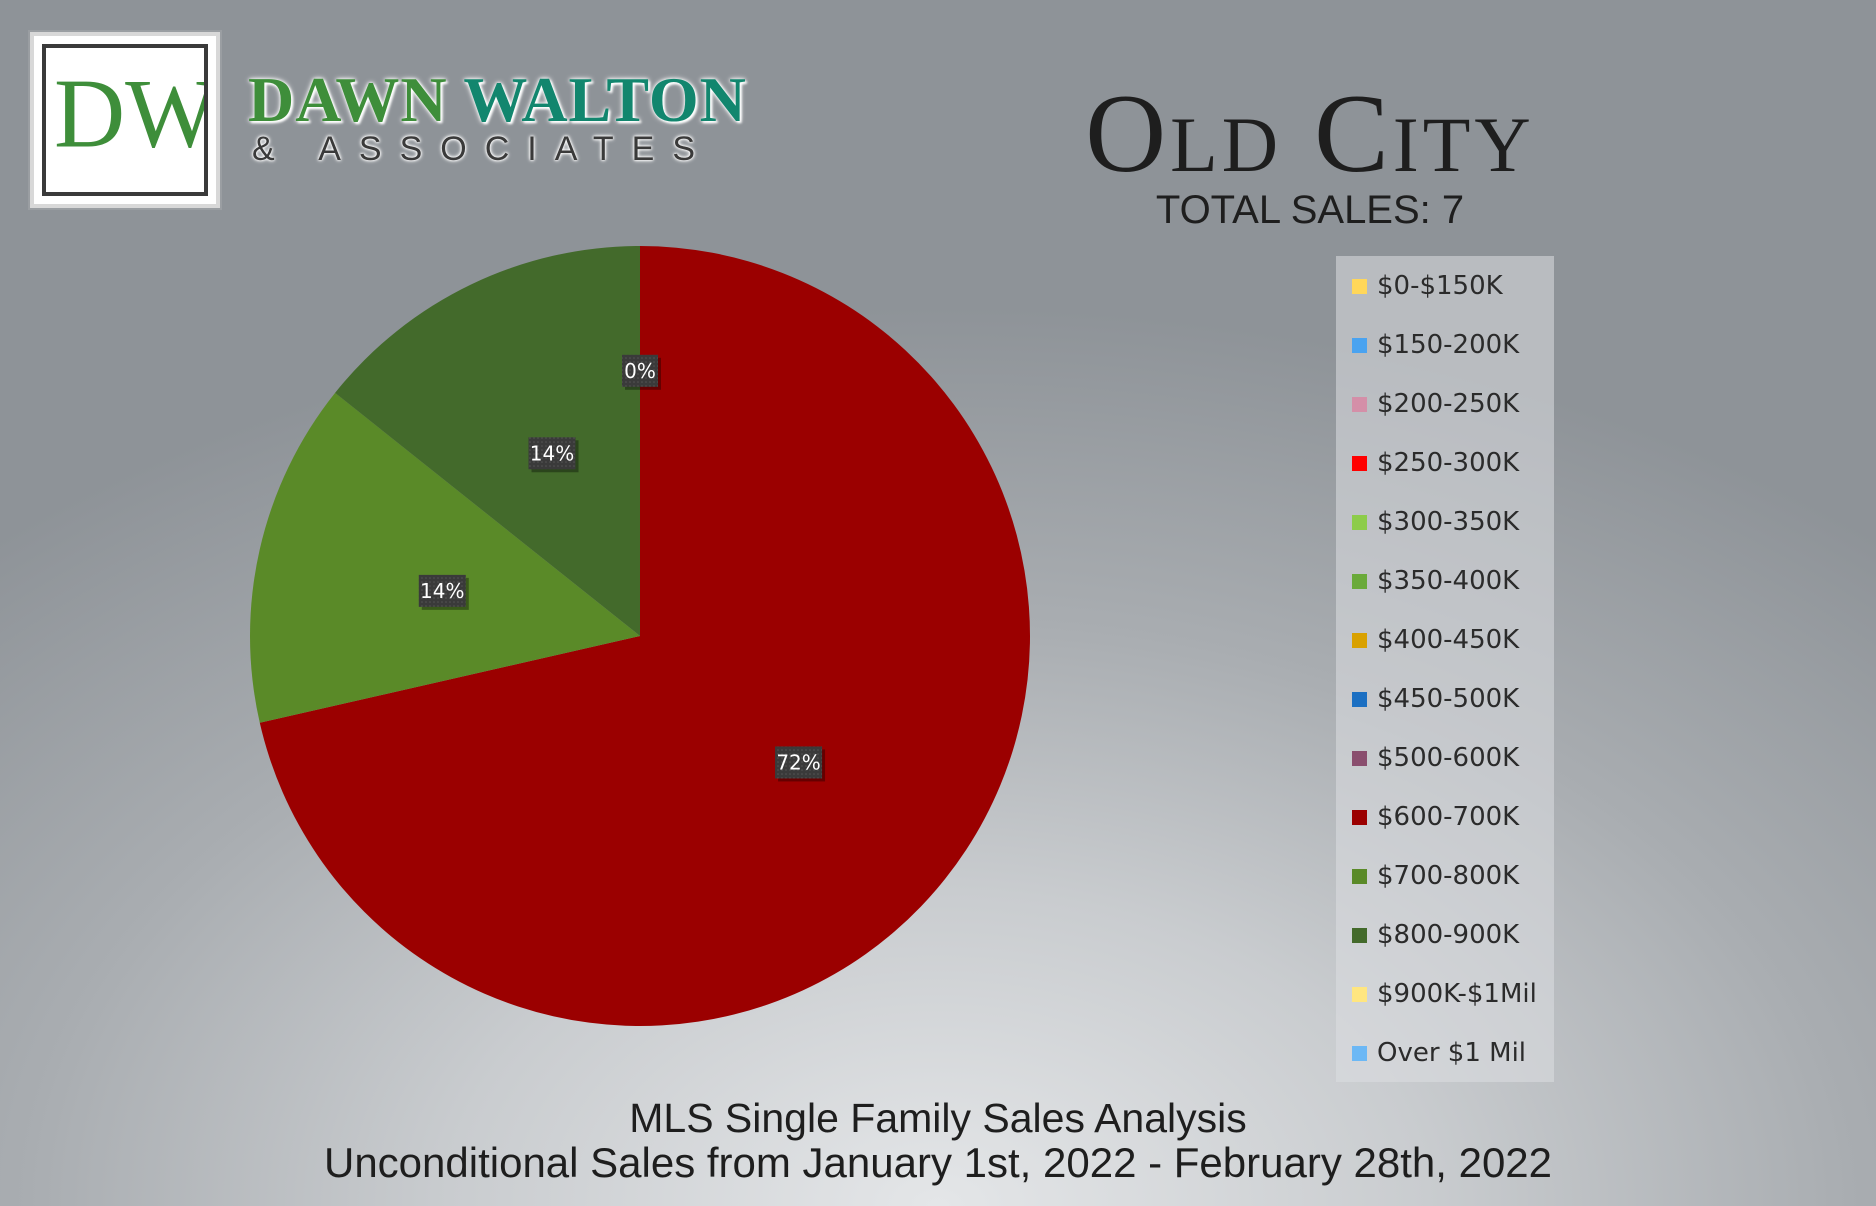 The height and width of the screenshot is (1206, 1876). I want to click on data-label-700-800k: 14%, so click(443, 592).